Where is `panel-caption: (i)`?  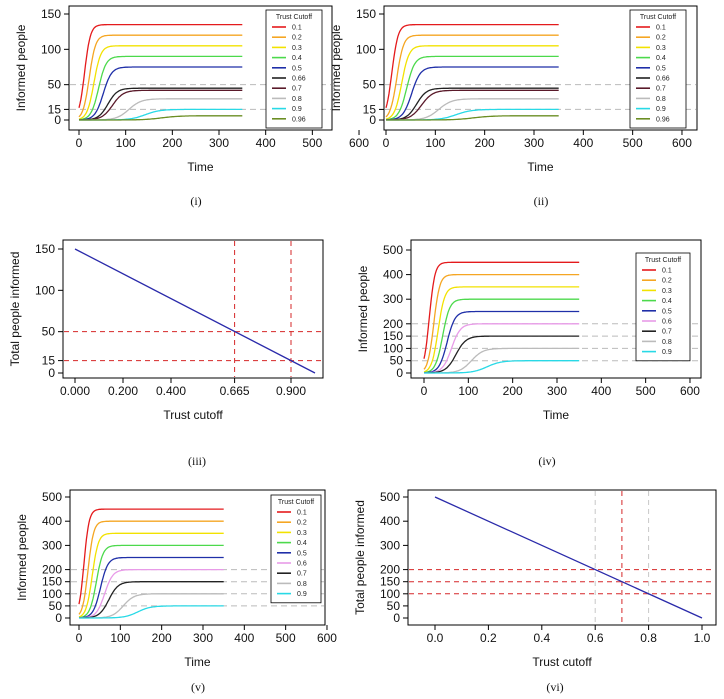
panel-caption: (i) is located at coordinates (195, 201).